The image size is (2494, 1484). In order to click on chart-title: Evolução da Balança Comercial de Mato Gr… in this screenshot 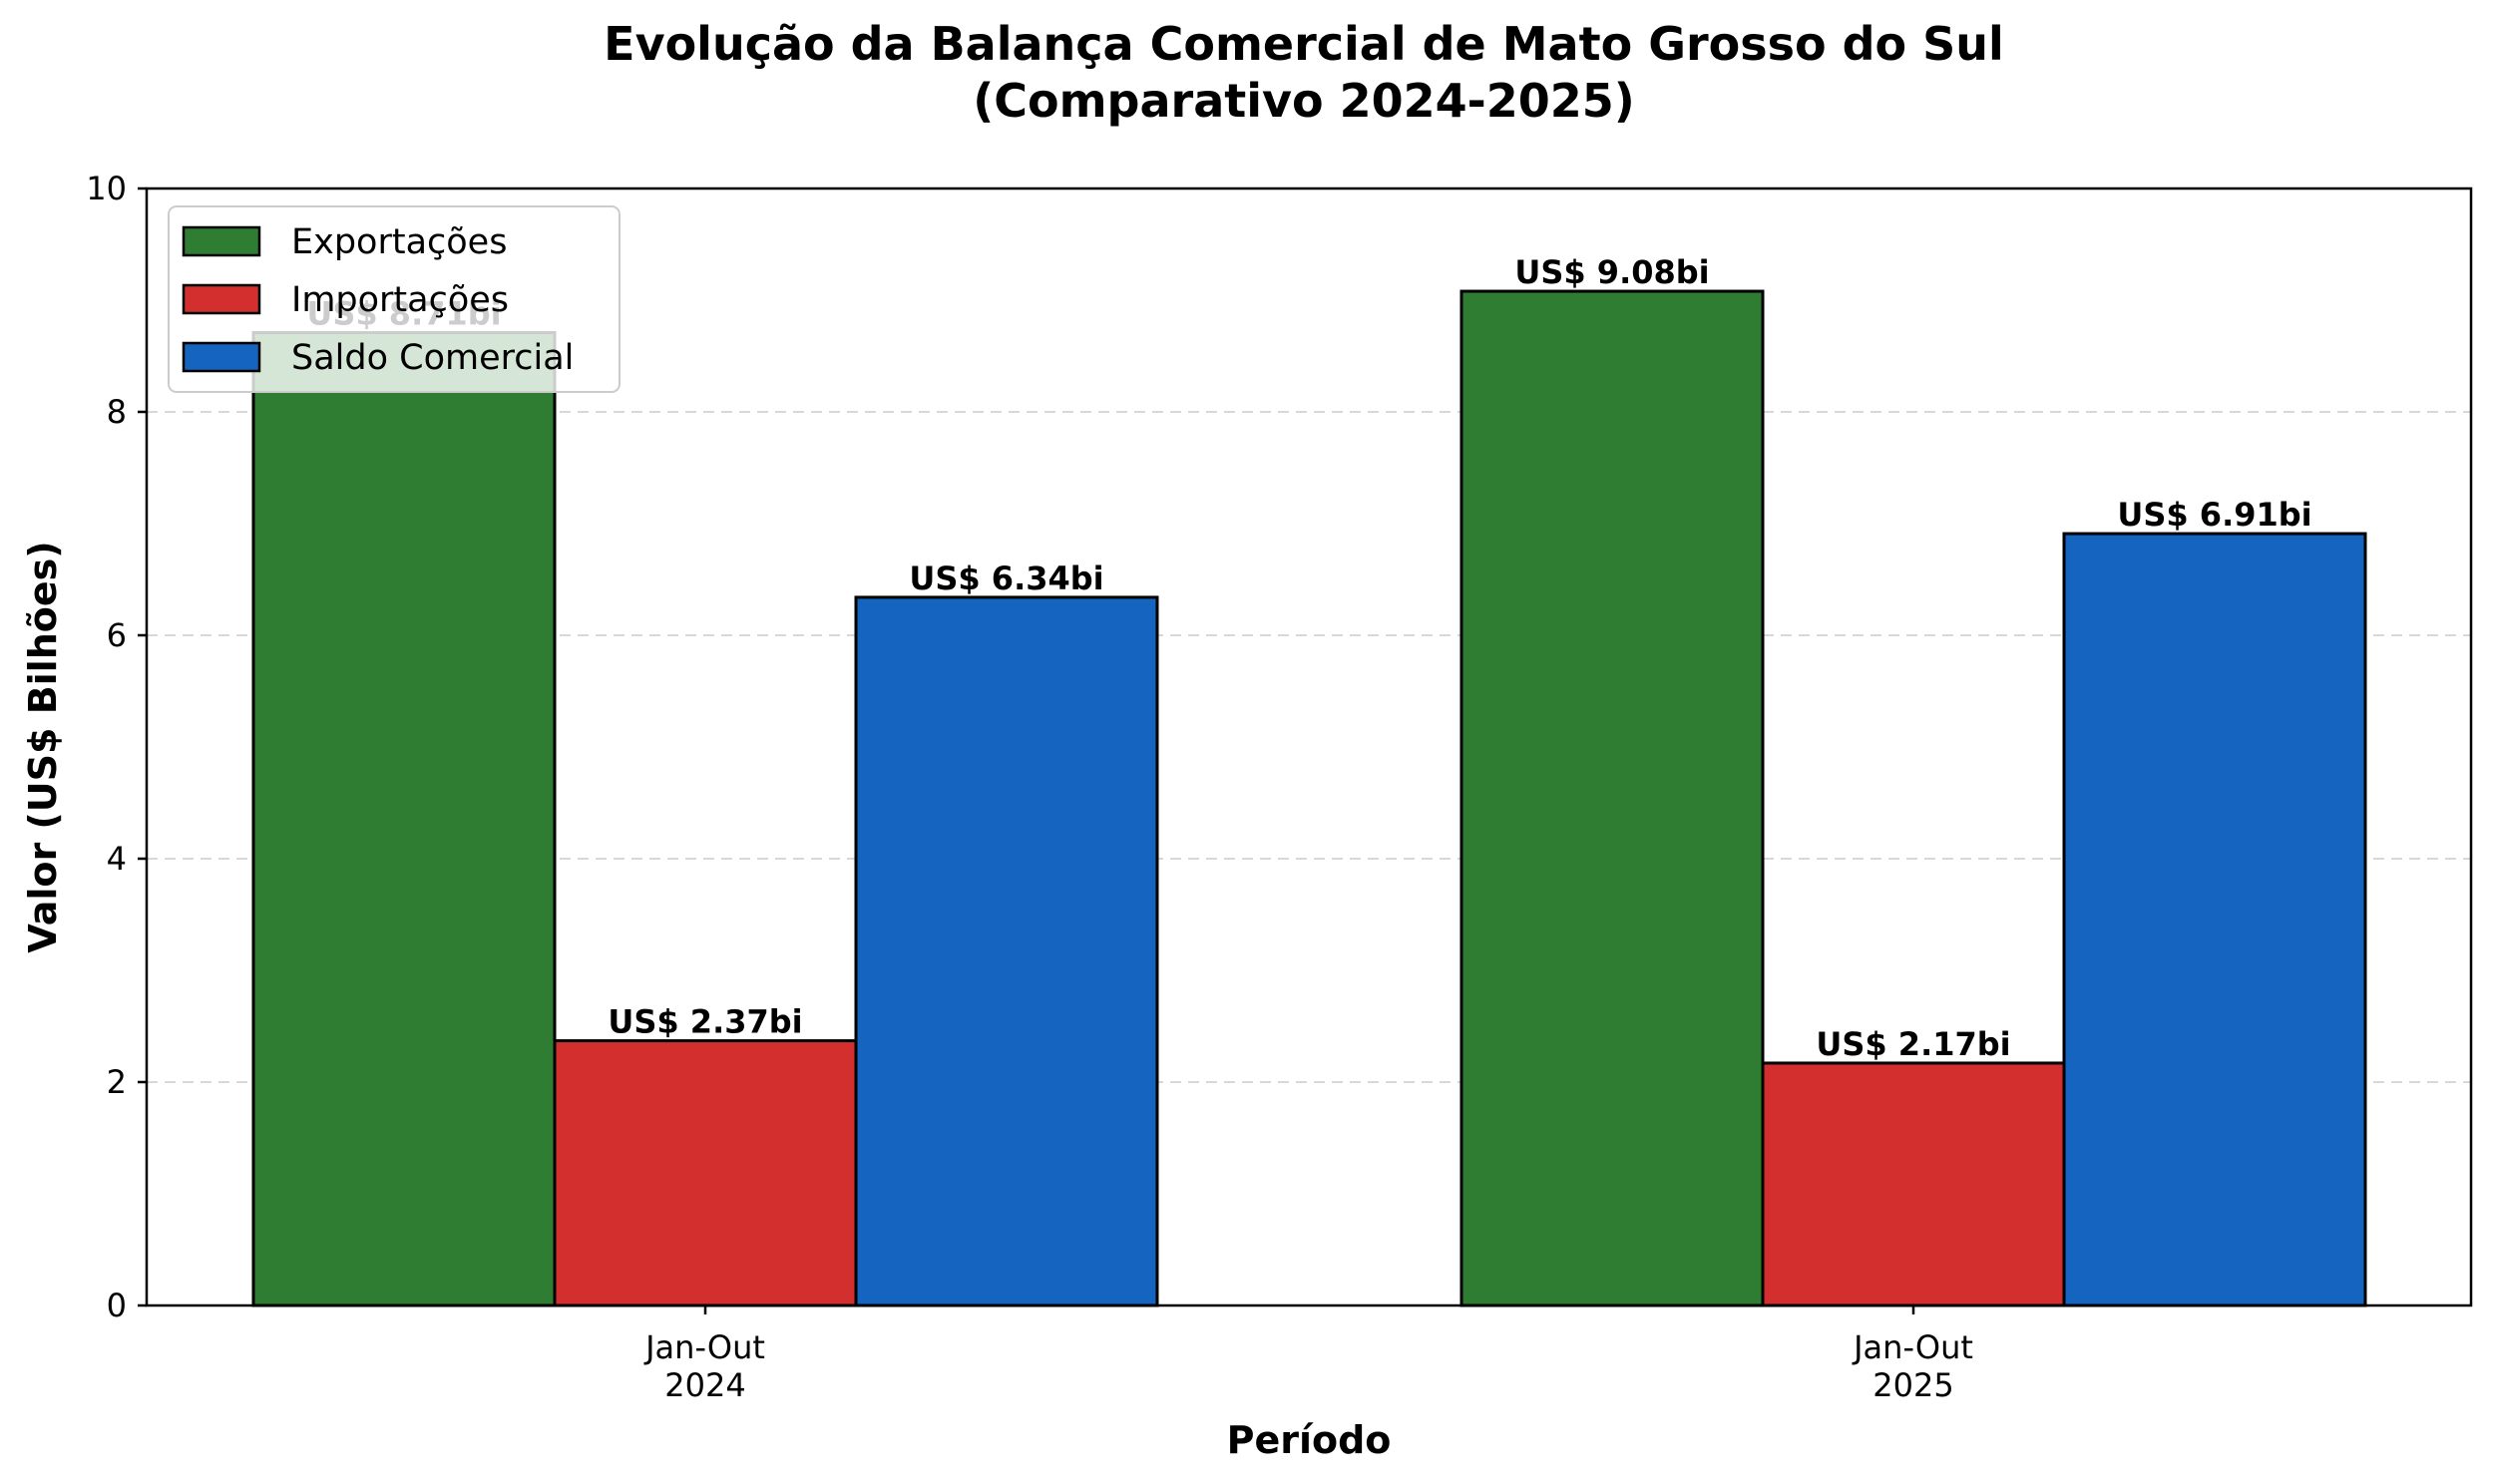, I will do `click(1304, 44)`.